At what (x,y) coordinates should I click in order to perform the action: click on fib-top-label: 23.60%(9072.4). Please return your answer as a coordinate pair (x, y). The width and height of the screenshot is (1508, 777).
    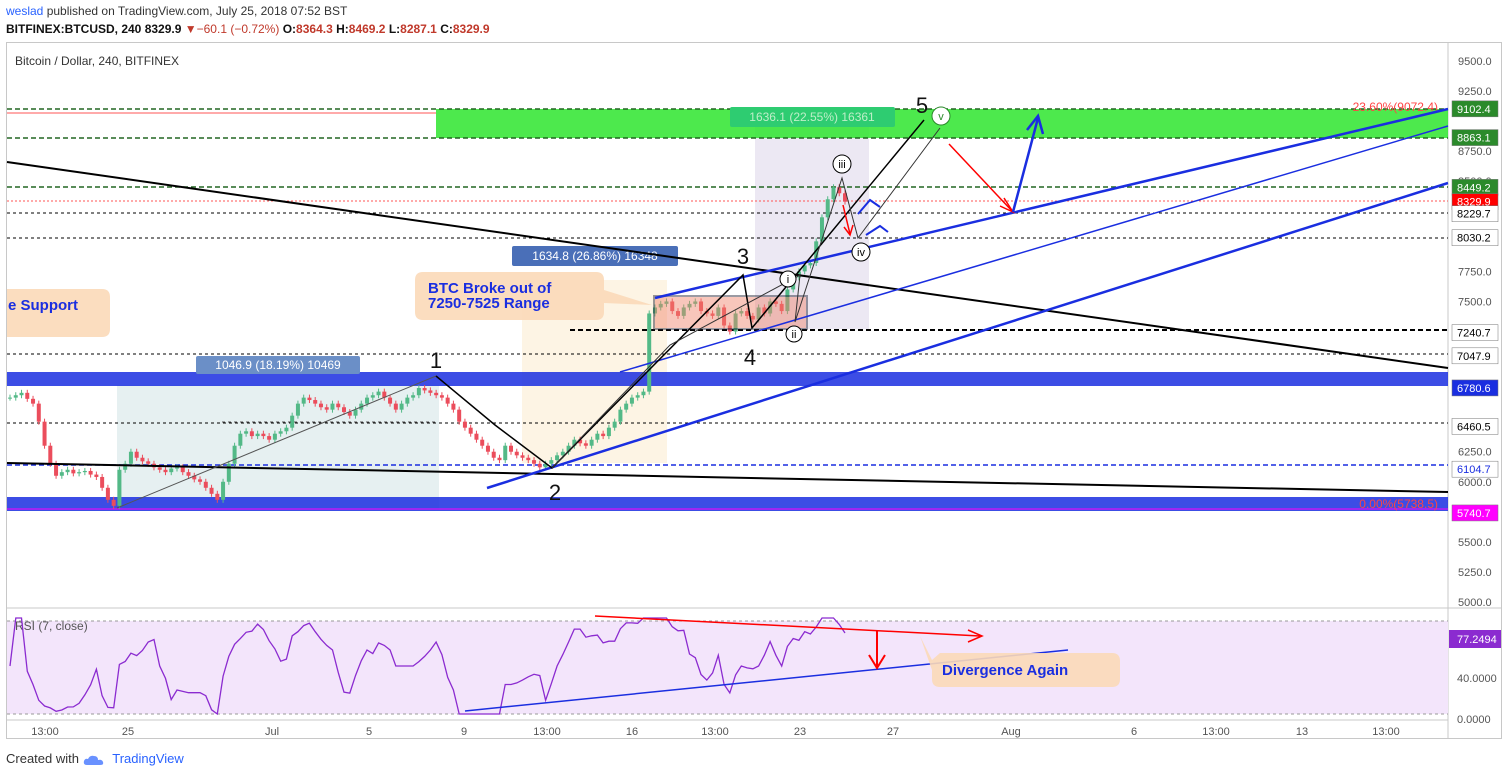
    Looking at the image, I should click on (1395, 107).